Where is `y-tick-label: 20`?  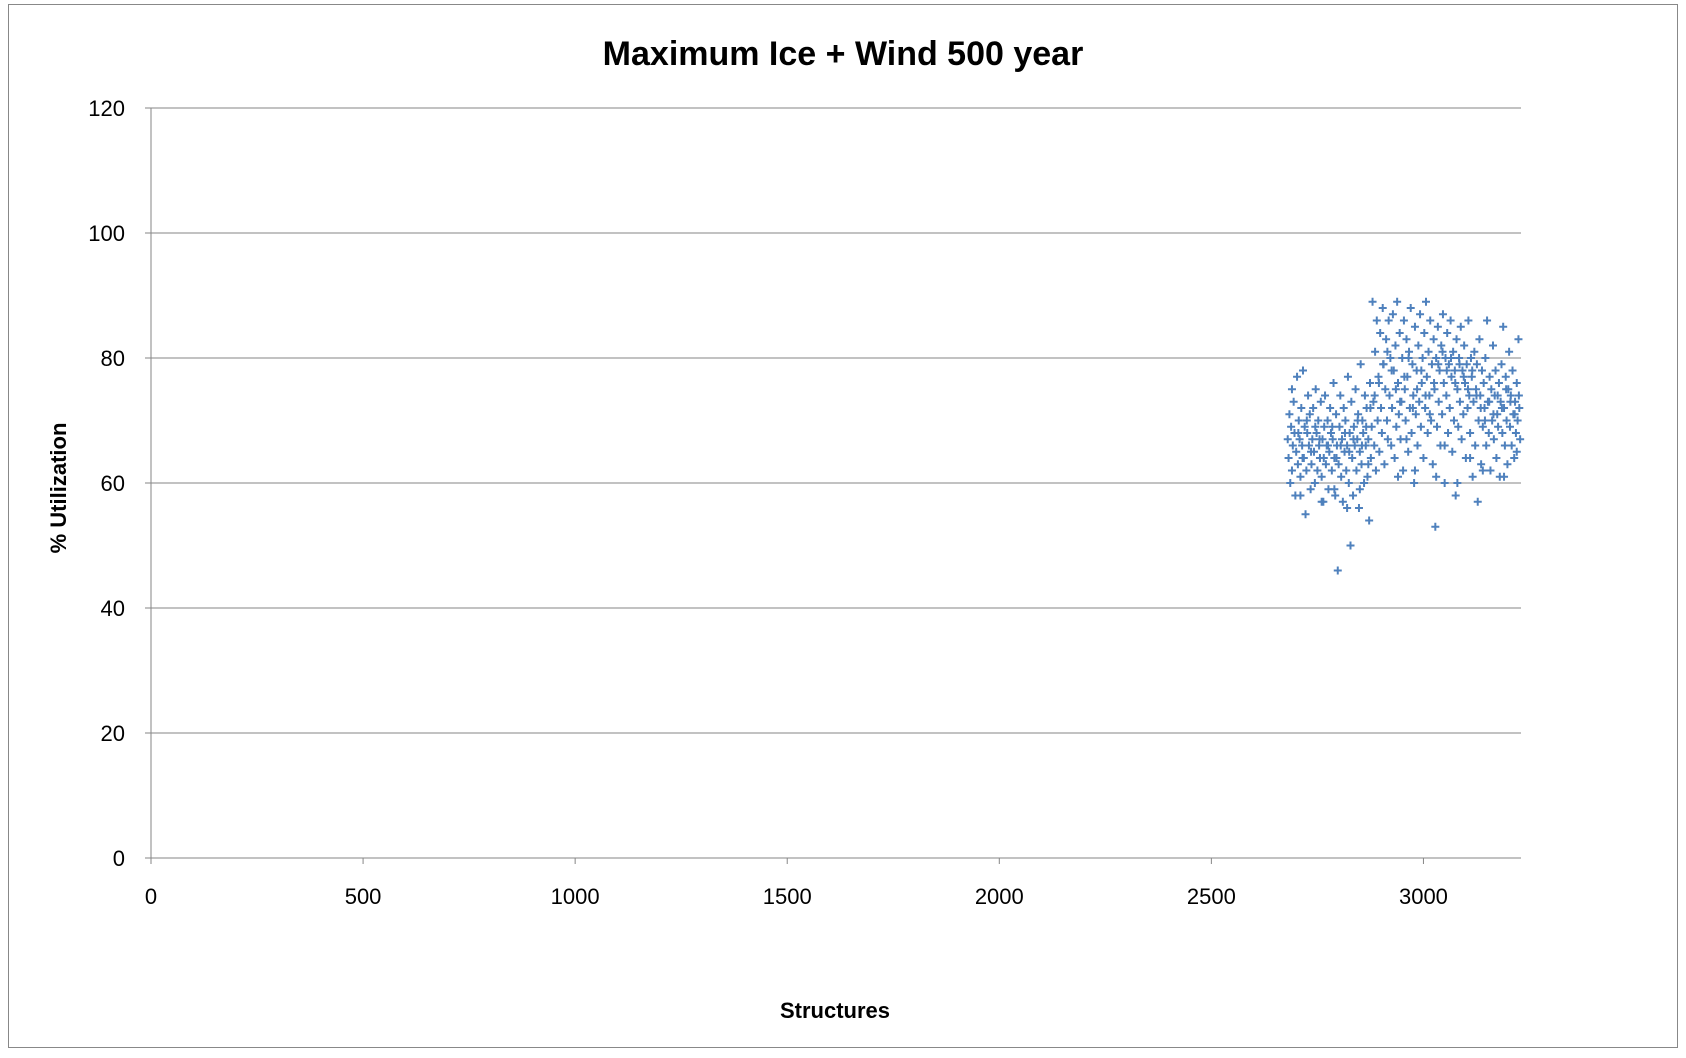 y-tick-label: 20 is located at coordinates (113, 733).